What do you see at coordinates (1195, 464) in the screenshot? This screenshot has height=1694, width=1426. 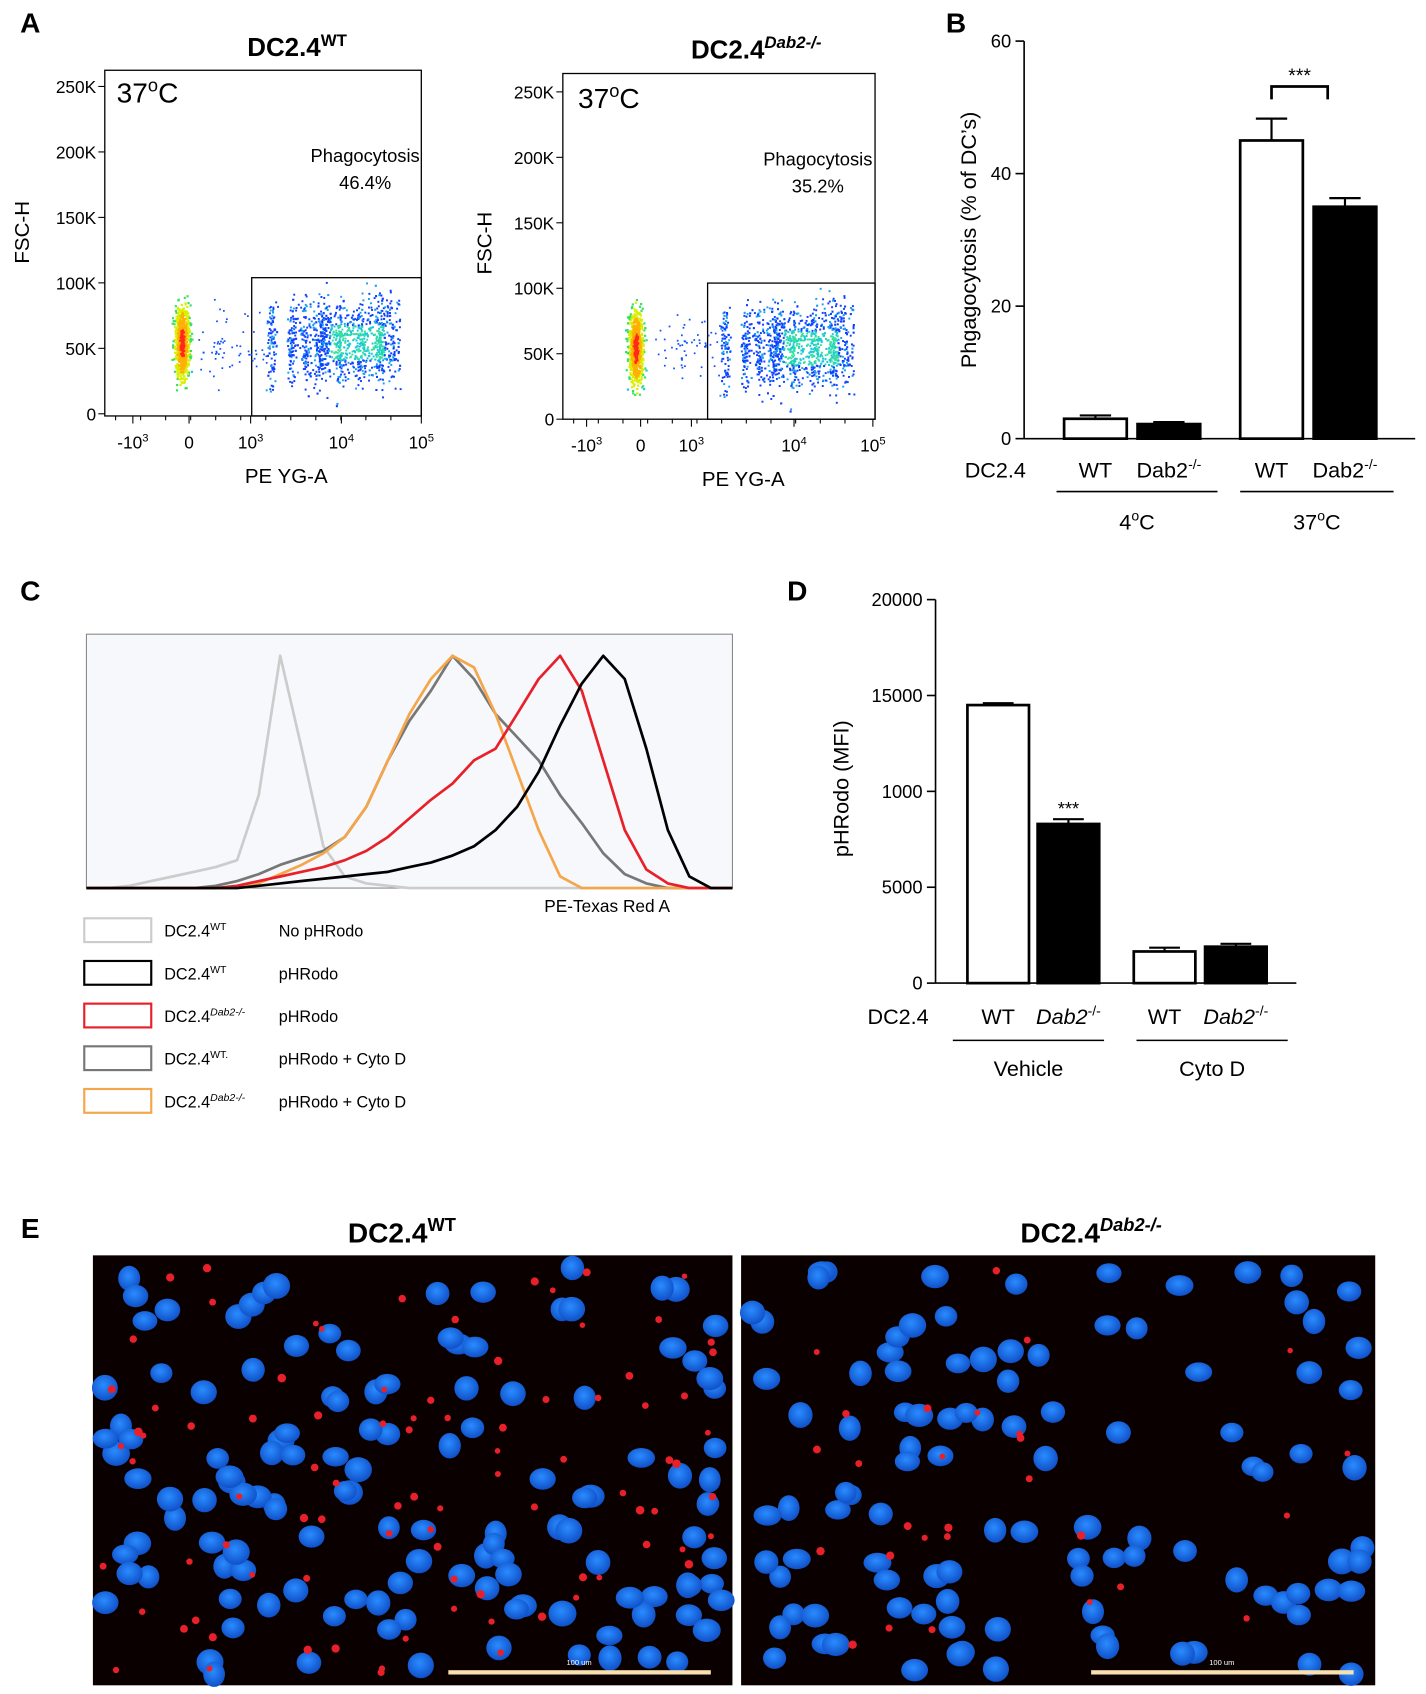 I see `x-tick-label-sup: -/-` at bounding box center [1195, 464].